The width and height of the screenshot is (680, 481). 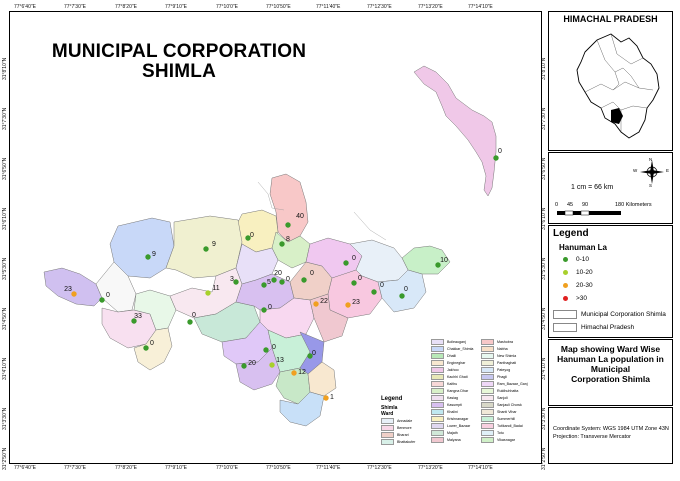 I want to click on coord-system: Coordinate System: WGS 1984 UTM Zone 43N, so click(x=611, y=429).